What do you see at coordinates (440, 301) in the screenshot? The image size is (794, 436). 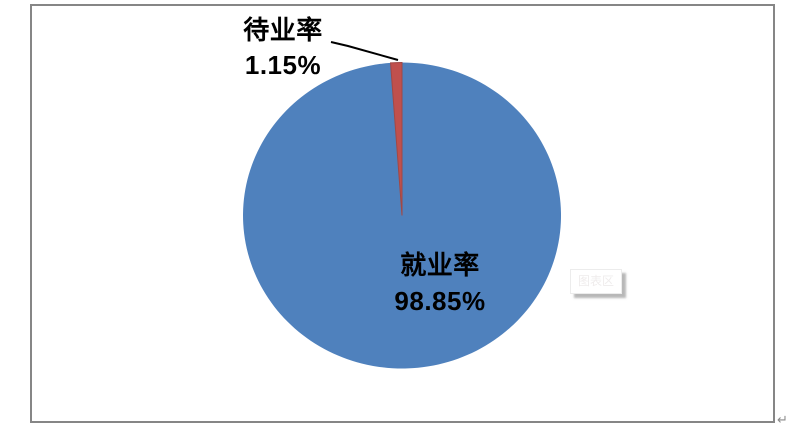 I see `data-label-employment-value: 98.85%` at bounding box center [440, 301].